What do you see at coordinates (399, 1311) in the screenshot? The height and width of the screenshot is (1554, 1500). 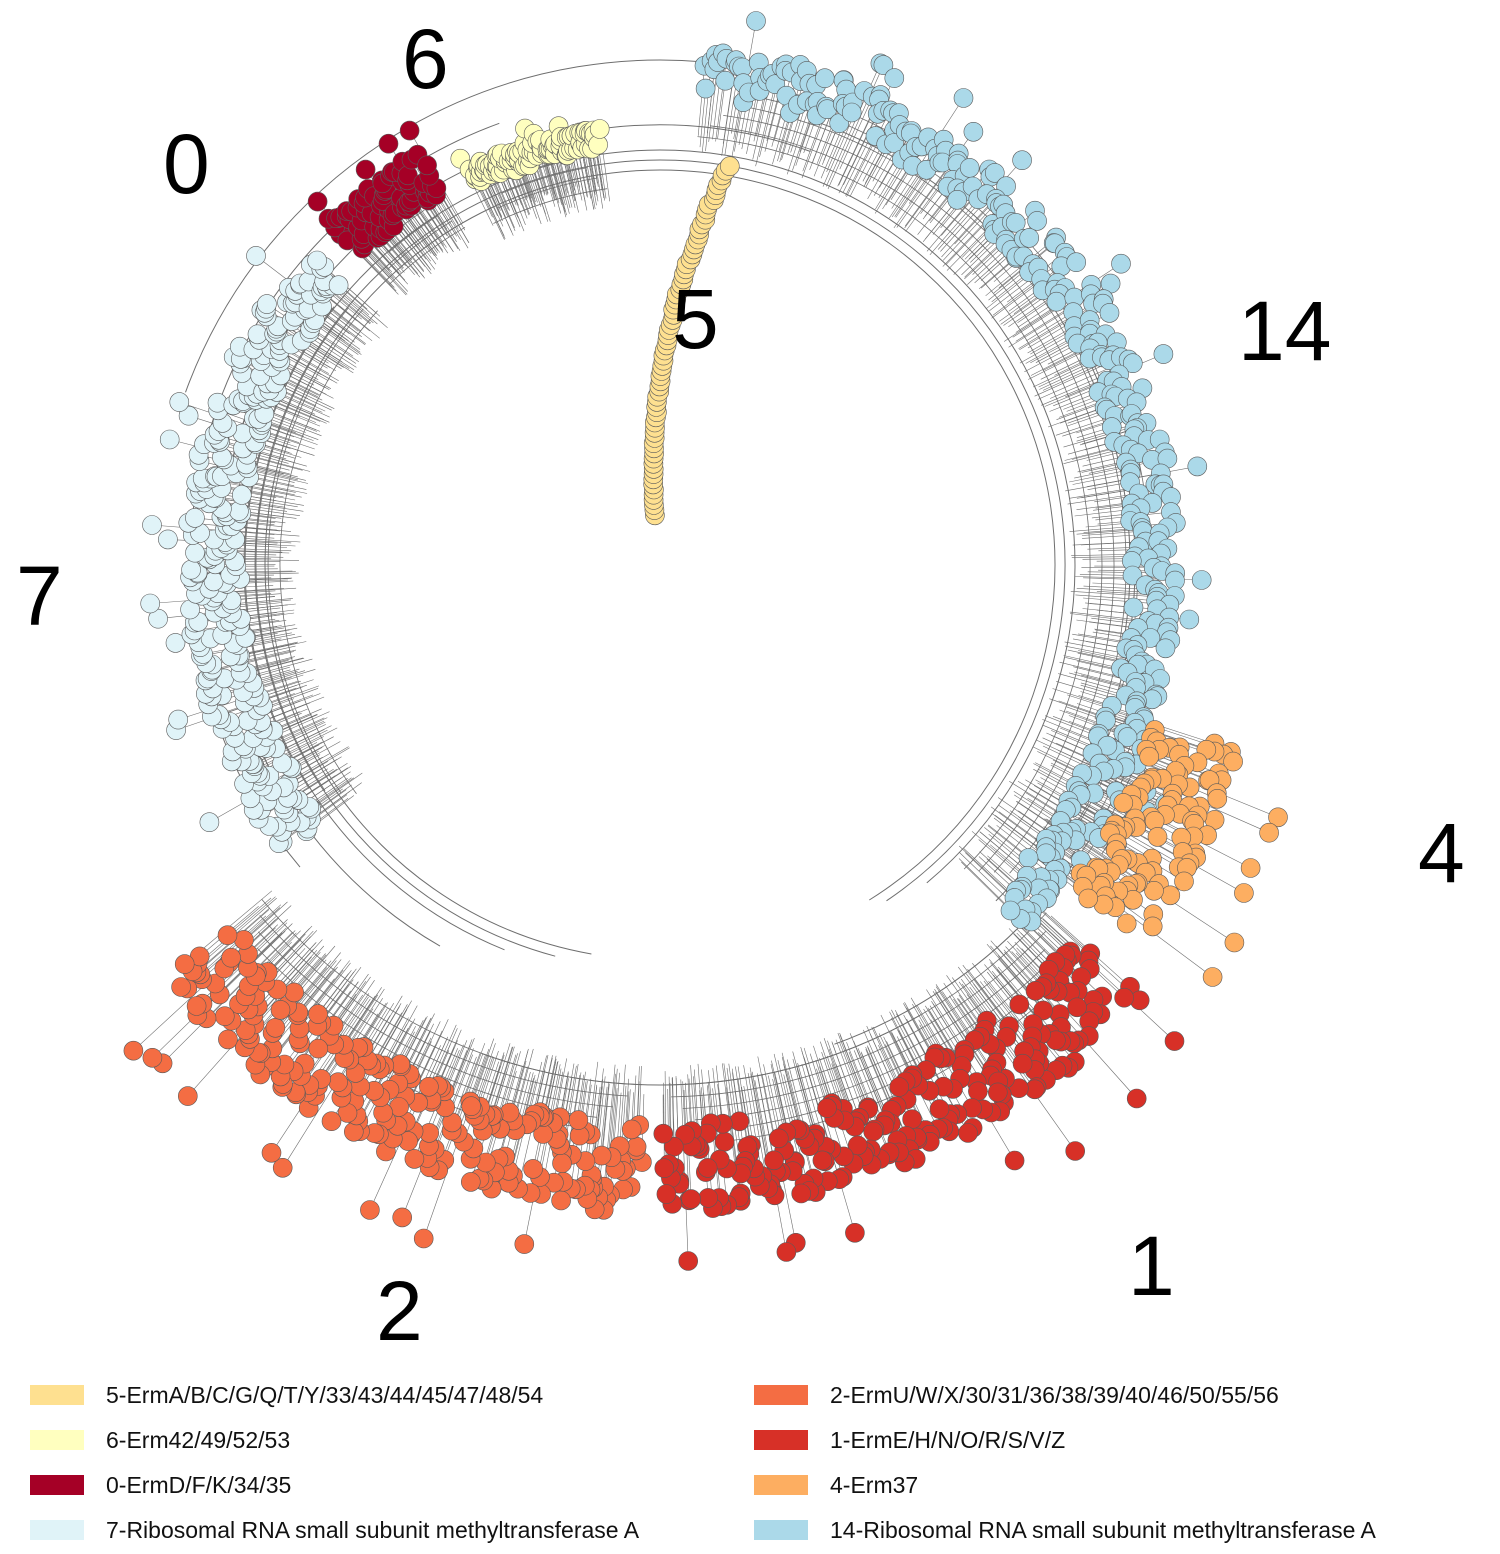 I see `cluster-label-2: 2` at bounding box center [399, 1311].